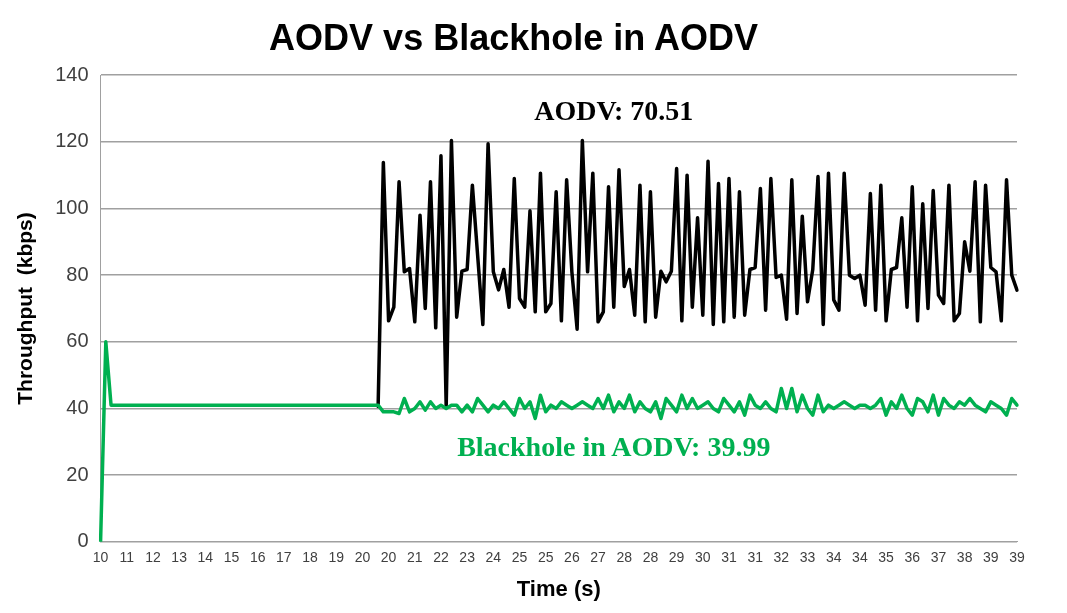  Describe the element at coordinates (77, 273) in the screenshot. I see `y-tick-label: 80` at that location.